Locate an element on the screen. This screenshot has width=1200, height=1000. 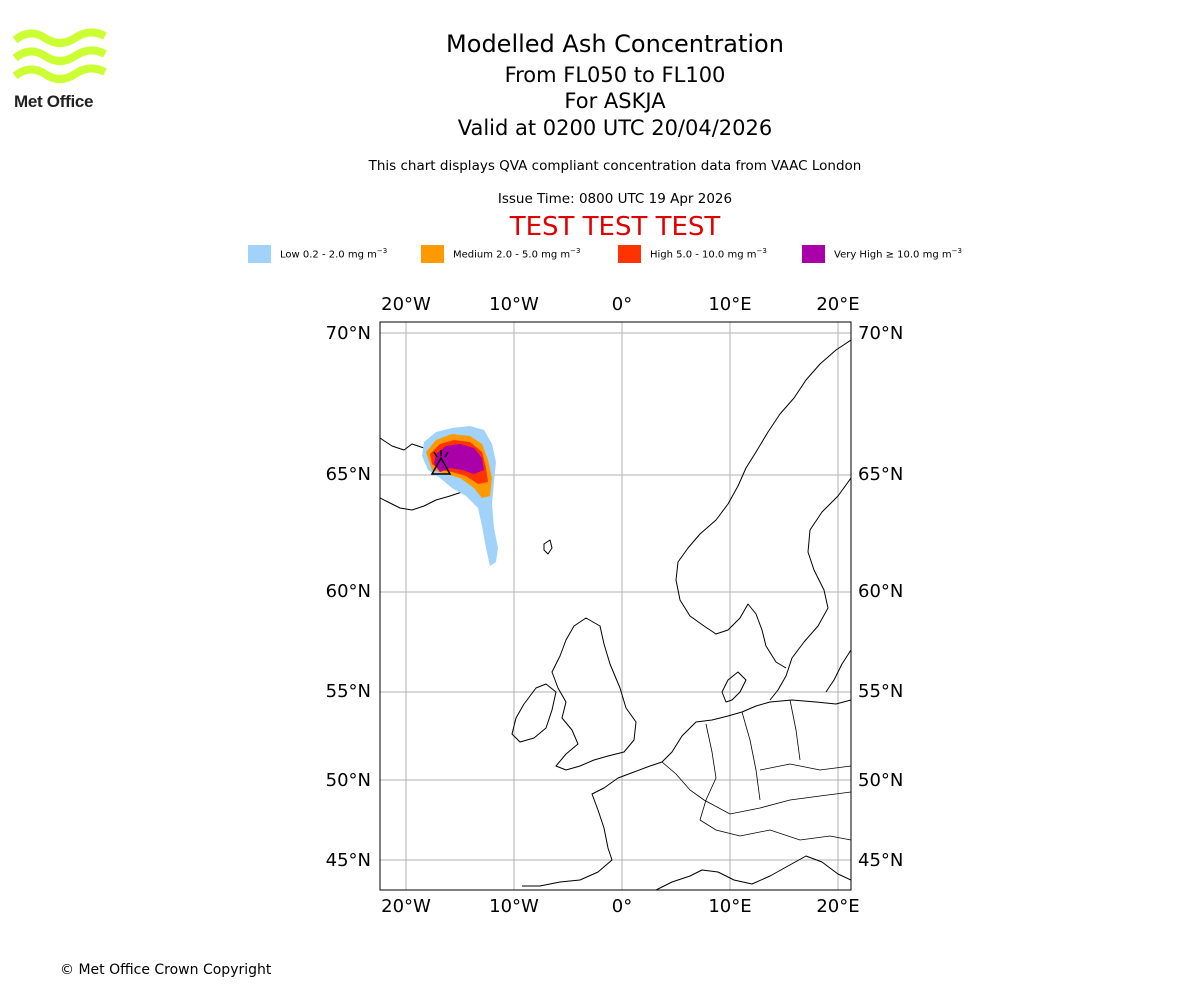
lon-label-top-20w: 20°W is located at coordinates (406, 304).